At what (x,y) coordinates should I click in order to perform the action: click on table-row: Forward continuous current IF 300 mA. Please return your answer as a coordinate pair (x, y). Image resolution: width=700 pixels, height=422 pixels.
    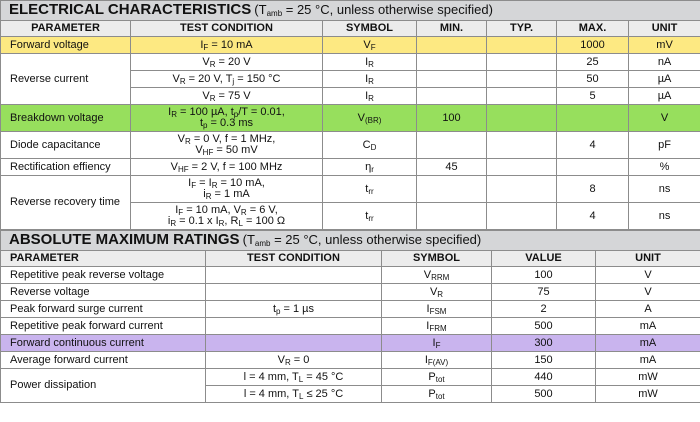
    Looking at the image, I should click on (350, 343).